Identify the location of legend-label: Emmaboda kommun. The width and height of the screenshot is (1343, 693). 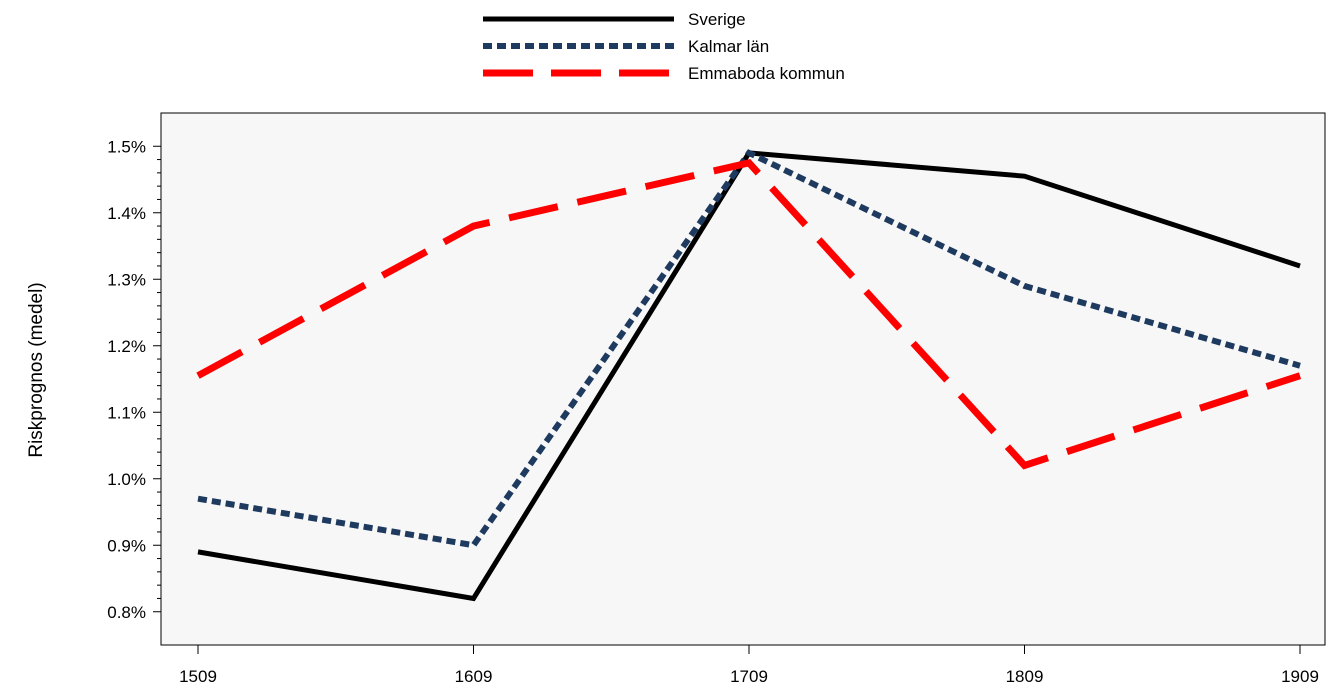
(766, 73).